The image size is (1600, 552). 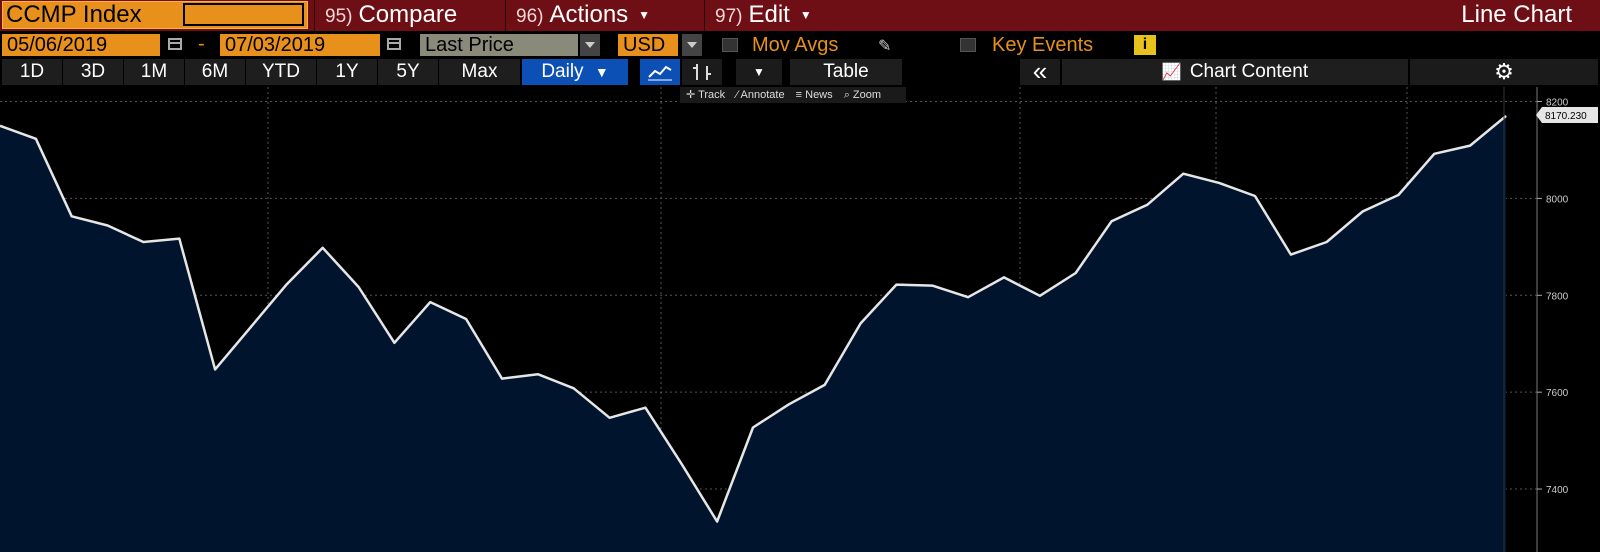 What do you see at coordinates (1040, 71) in the screenshot?
I see `collapse-icon: «` at bounding box center [1040, 71].